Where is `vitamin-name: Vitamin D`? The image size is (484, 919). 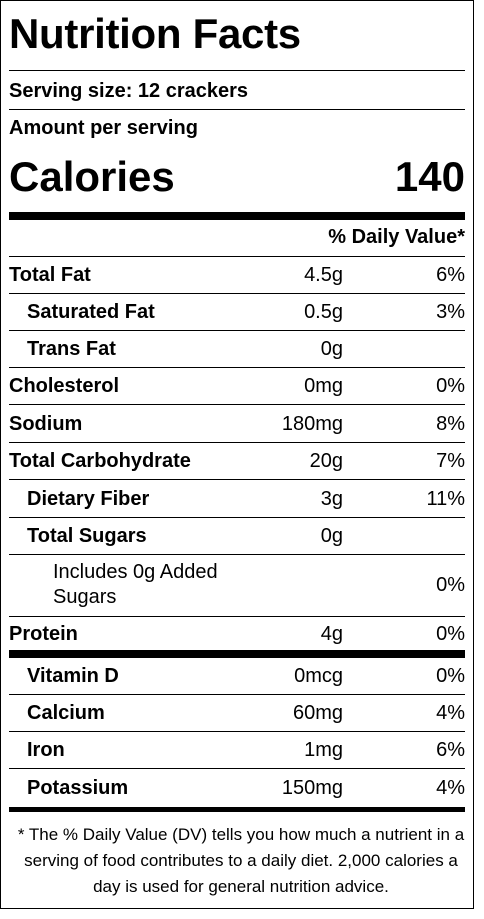 vitamin-name: Vitamin D is located at coordinates (73, 676).